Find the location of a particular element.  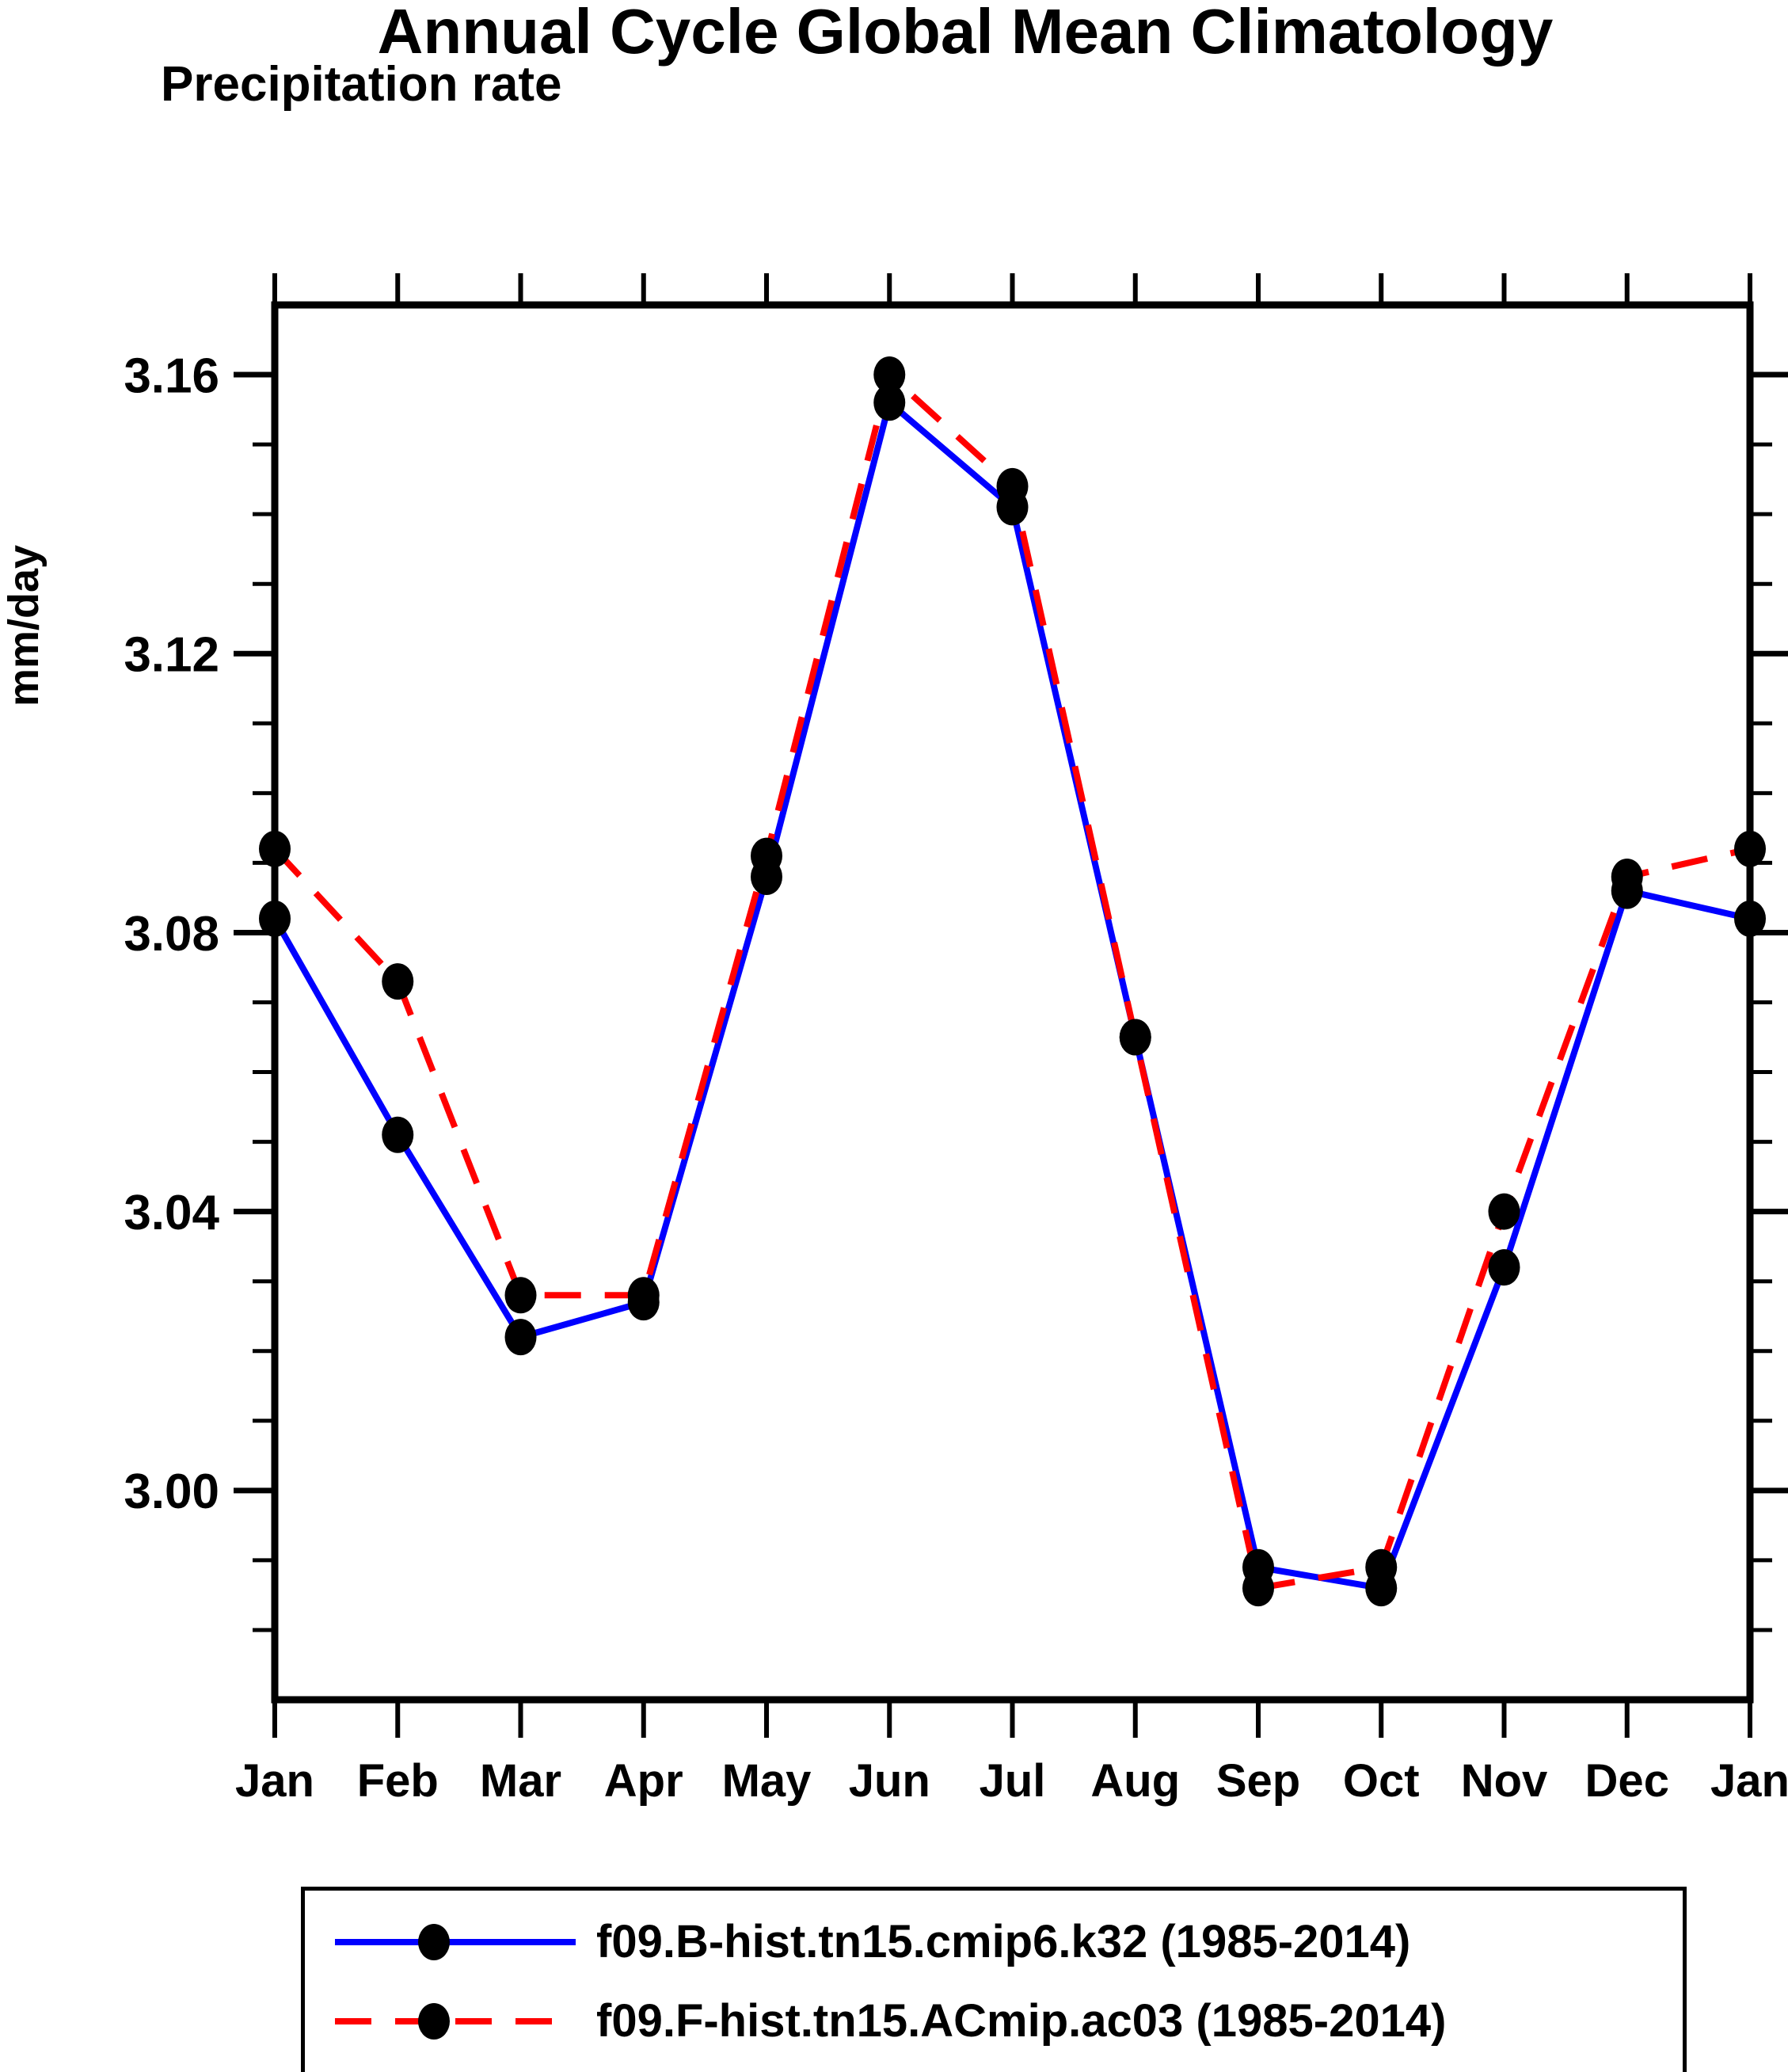

legend-label-f-hist: f09.F-hist.tn15.ACmip.ac03 (1985-2014) is located at coordinates (1022, 2021).